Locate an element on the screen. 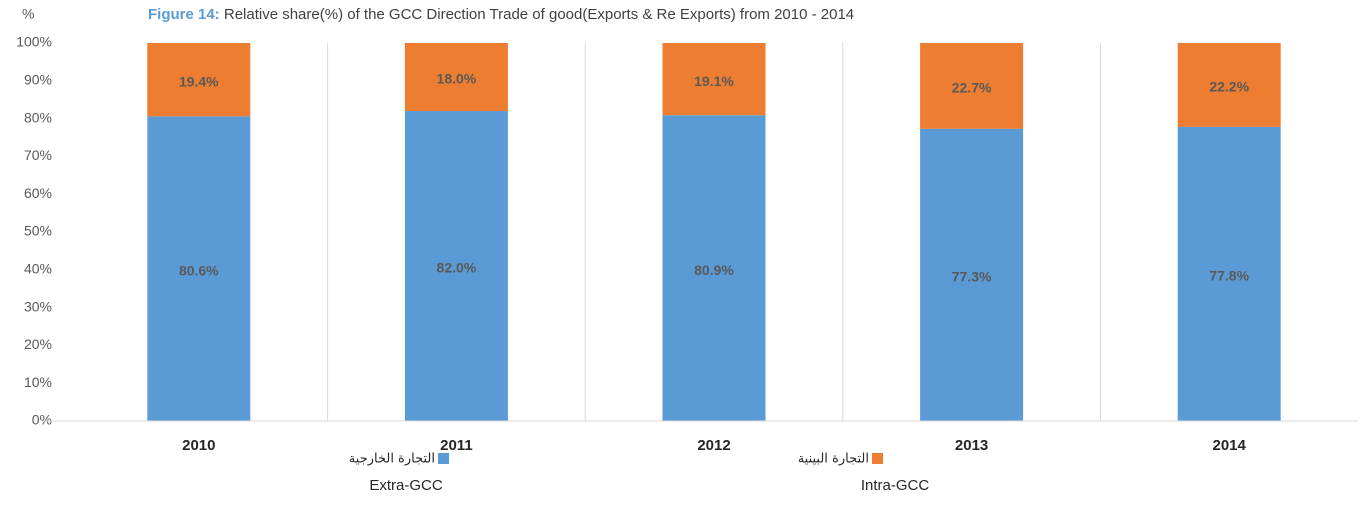  value-label: 77.3% is located at coordinates (972, 277).